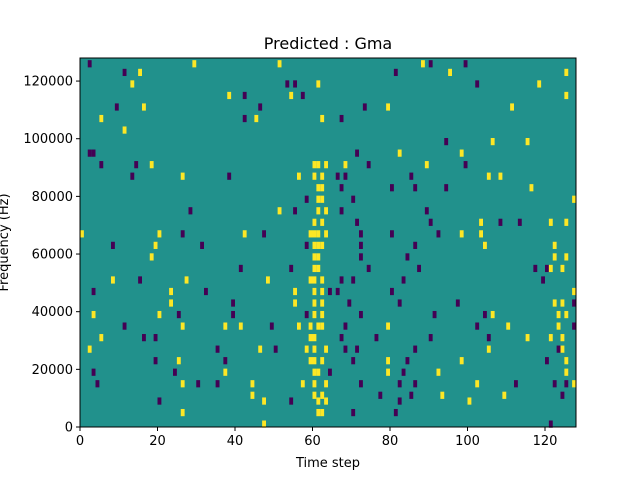 The image size is (640, 480). I want to click on x-axis-ticks: 0 20 40 60 80 100 120, so click(316, 438).